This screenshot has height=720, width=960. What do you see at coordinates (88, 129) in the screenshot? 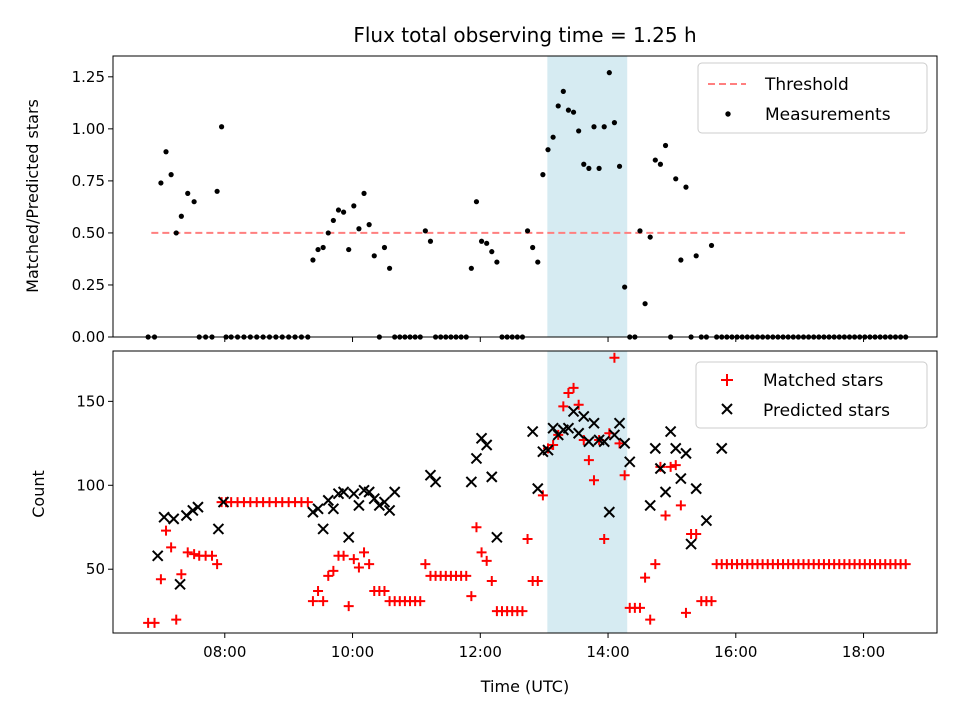
I see `top-ytick-label: 1.00` at bounding box center [88, 129].